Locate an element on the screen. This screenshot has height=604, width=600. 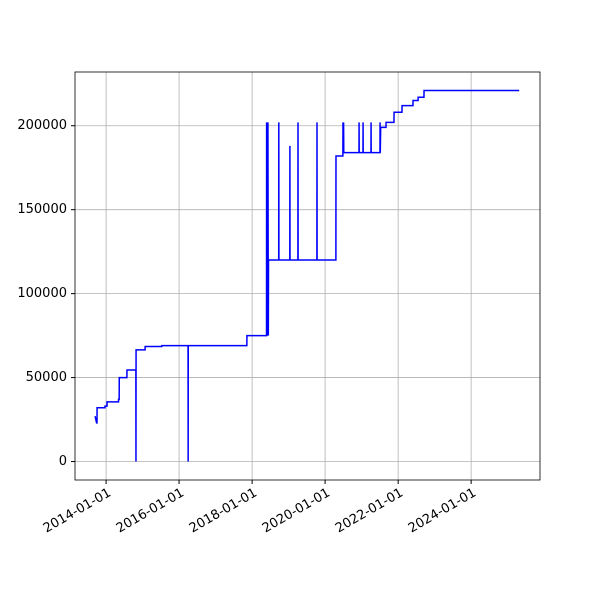
y-tick-label: 150000 is located at coordinates (42, 209).